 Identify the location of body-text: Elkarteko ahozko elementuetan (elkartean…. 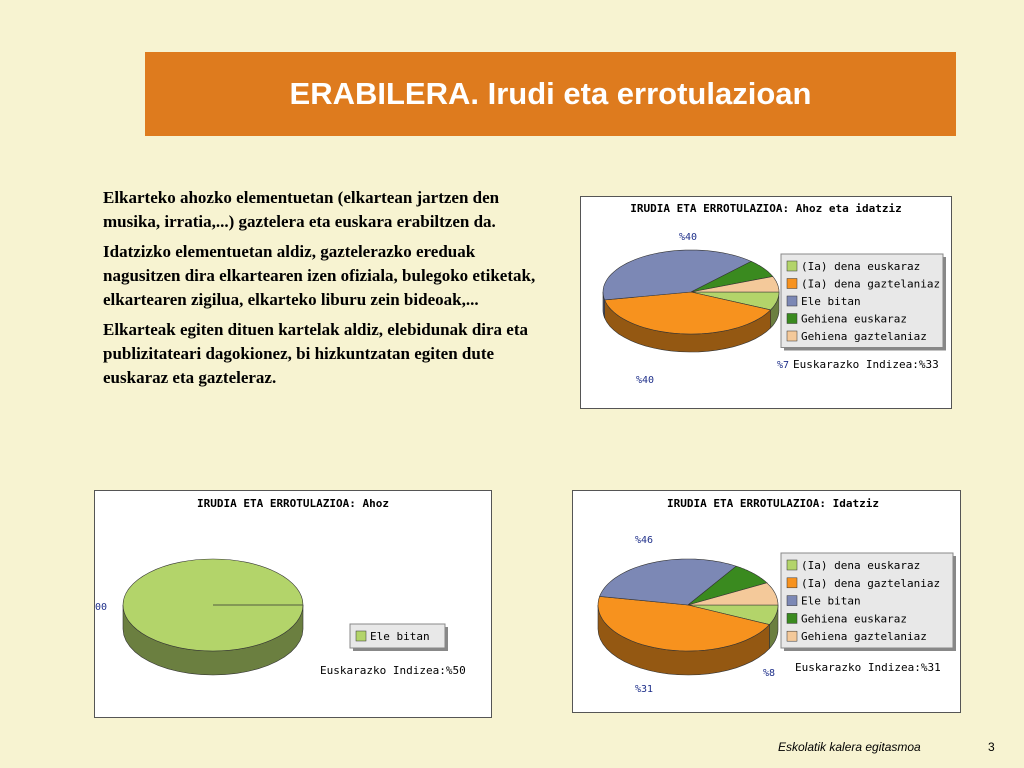
(323, 291).